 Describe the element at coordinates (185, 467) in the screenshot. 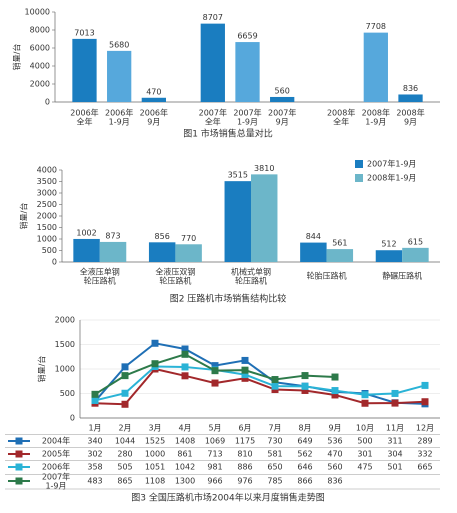

I see `table-cell: 1042` at that location.